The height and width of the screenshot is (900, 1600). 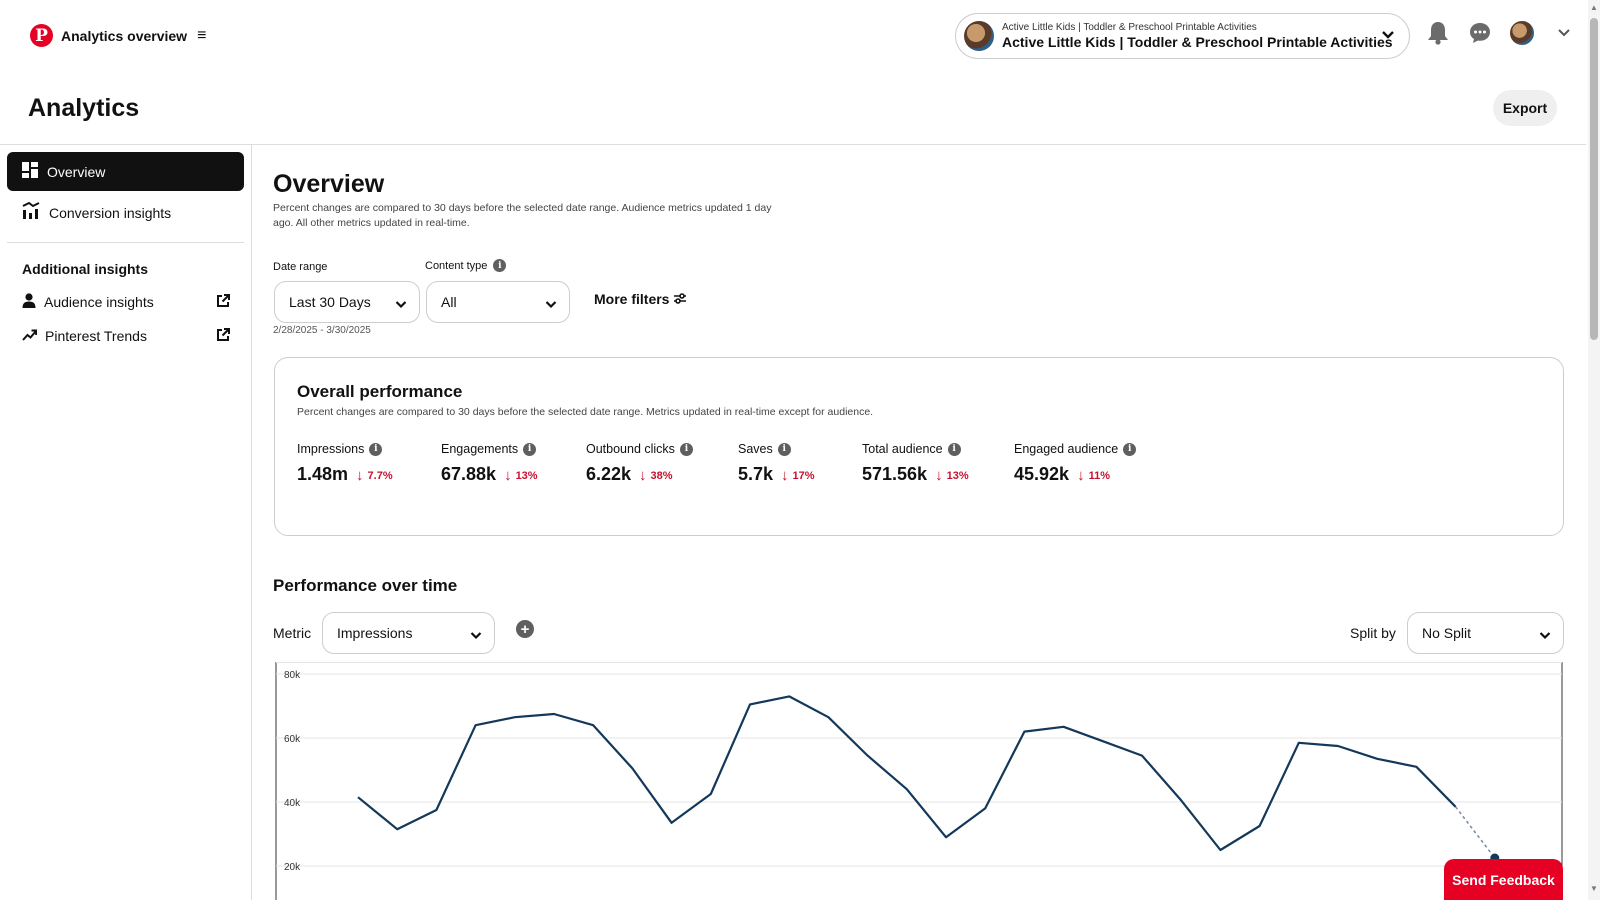 What do you see at coordinates (1066, 449) in the screenshot?
I see `metric-label: Engaged audience` at bounding box center [1066, 449].